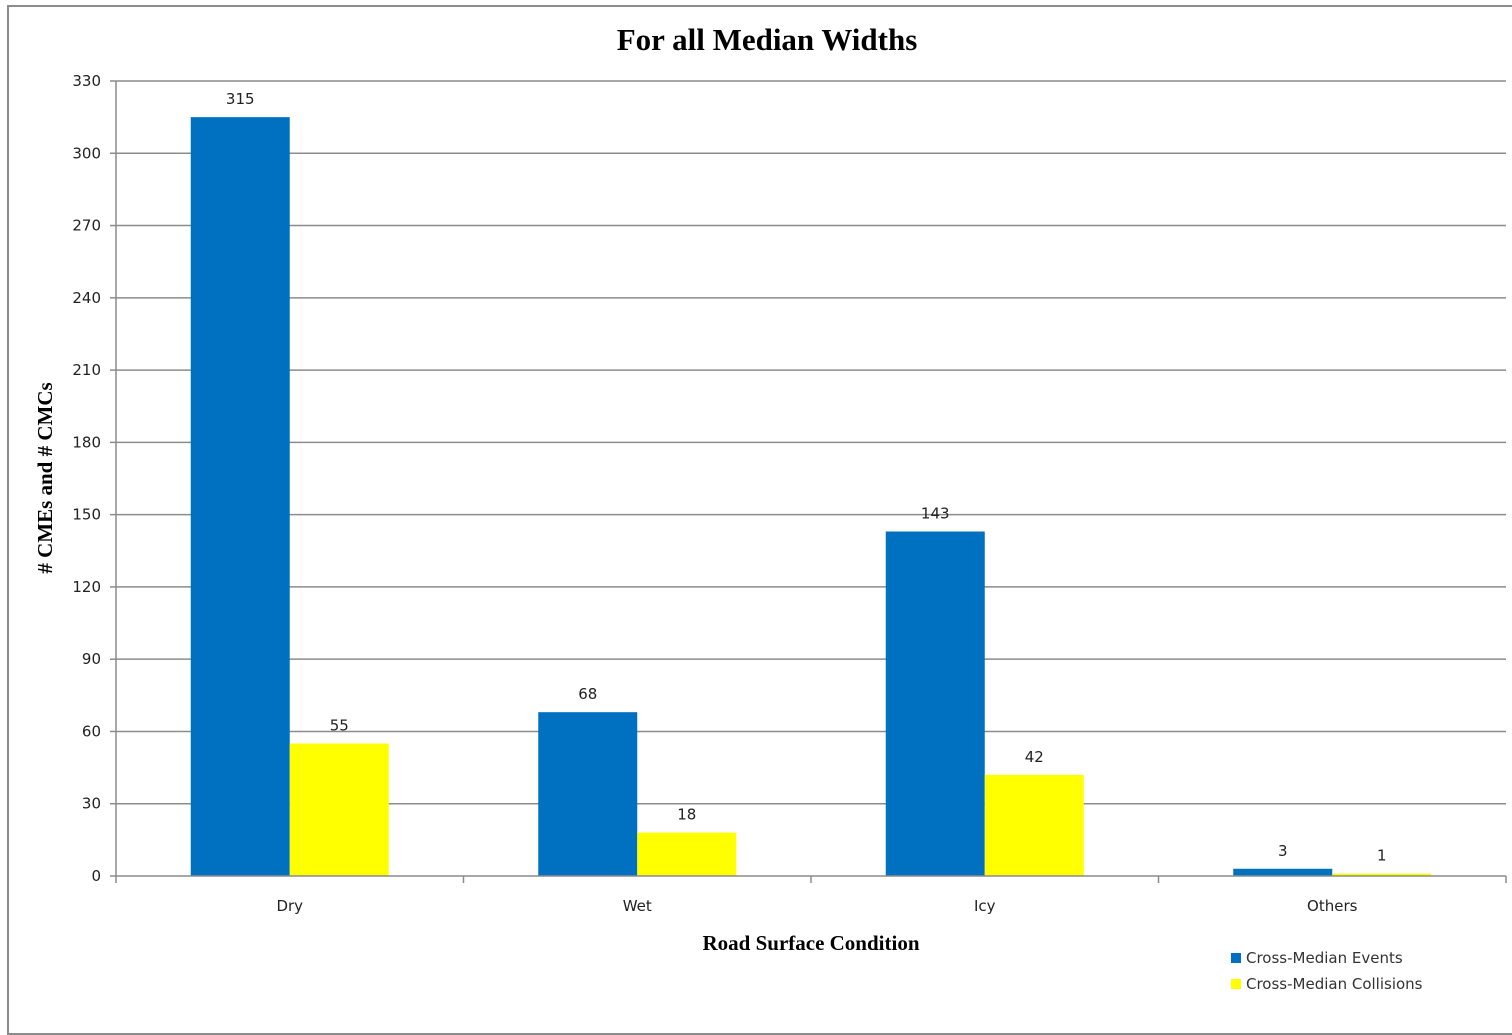 The width and height of the screenshot is (1512, 1035). I want to click on data-label: 315, so click(240, 99).